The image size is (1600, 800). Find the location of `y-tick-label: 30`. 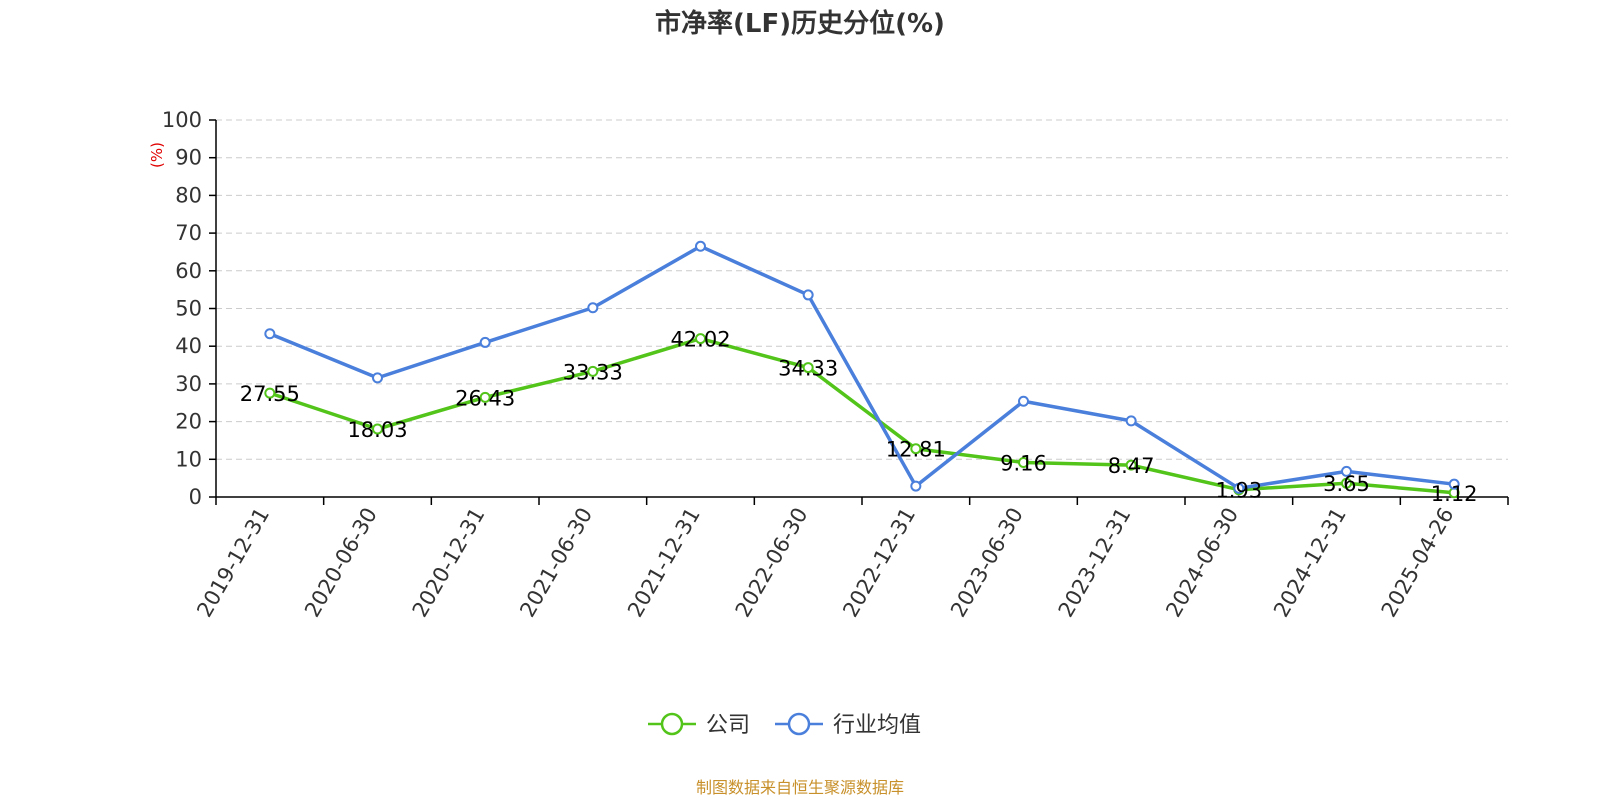

y-tick-label: 30 is located at coordinates (188, 384).